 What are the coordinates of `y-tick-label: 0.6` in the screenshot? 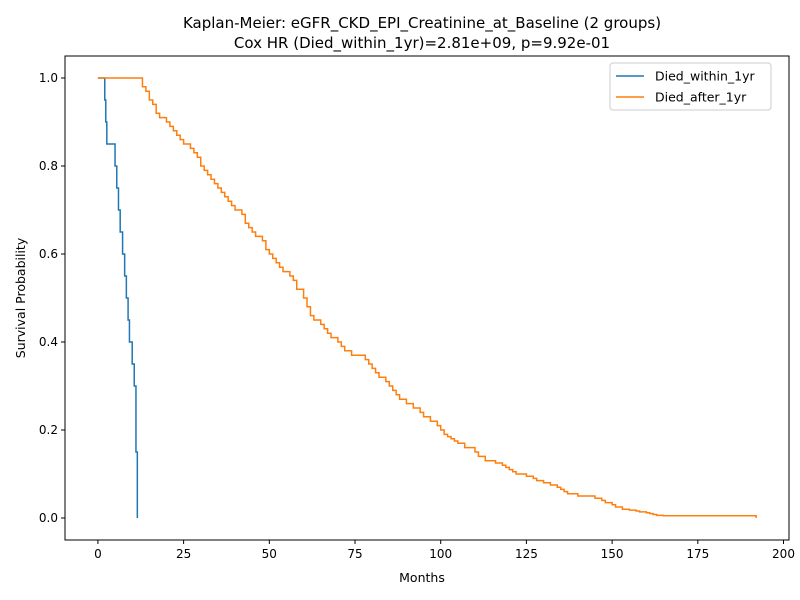 It's located at (48, 254).